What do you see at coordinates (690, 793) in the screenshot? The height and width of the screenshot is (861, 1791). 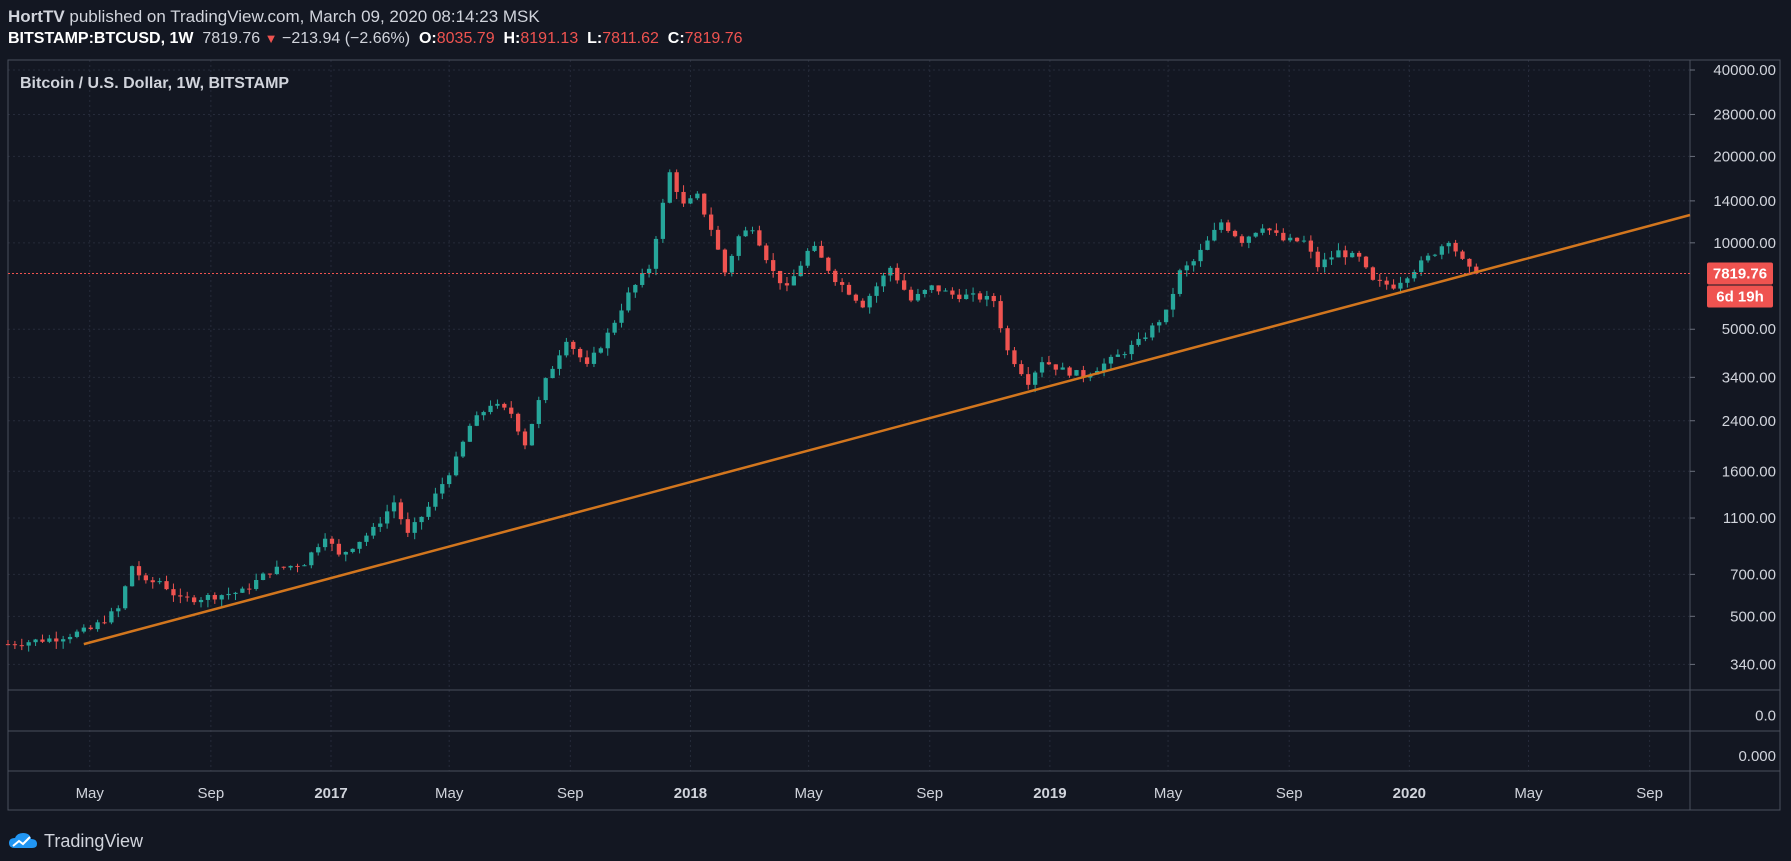 I see `x-tick-label: 2018` at bounding box center [690, 793].